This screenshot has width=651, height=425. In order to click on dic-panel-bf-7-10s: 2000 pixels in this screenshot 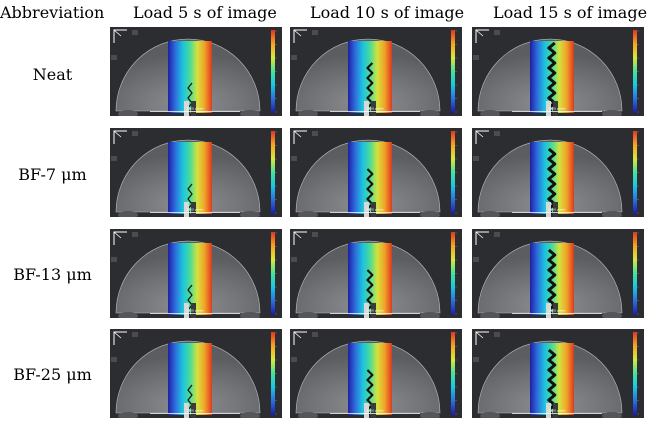, I will do `click(376, 172)`.